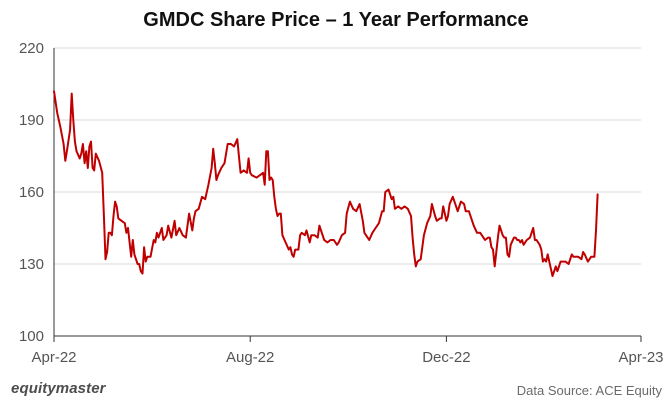 This screenshot has height=408, width=672. I want to click on y-tick-labels: 100 130 160 190 220, so click(31, 192).